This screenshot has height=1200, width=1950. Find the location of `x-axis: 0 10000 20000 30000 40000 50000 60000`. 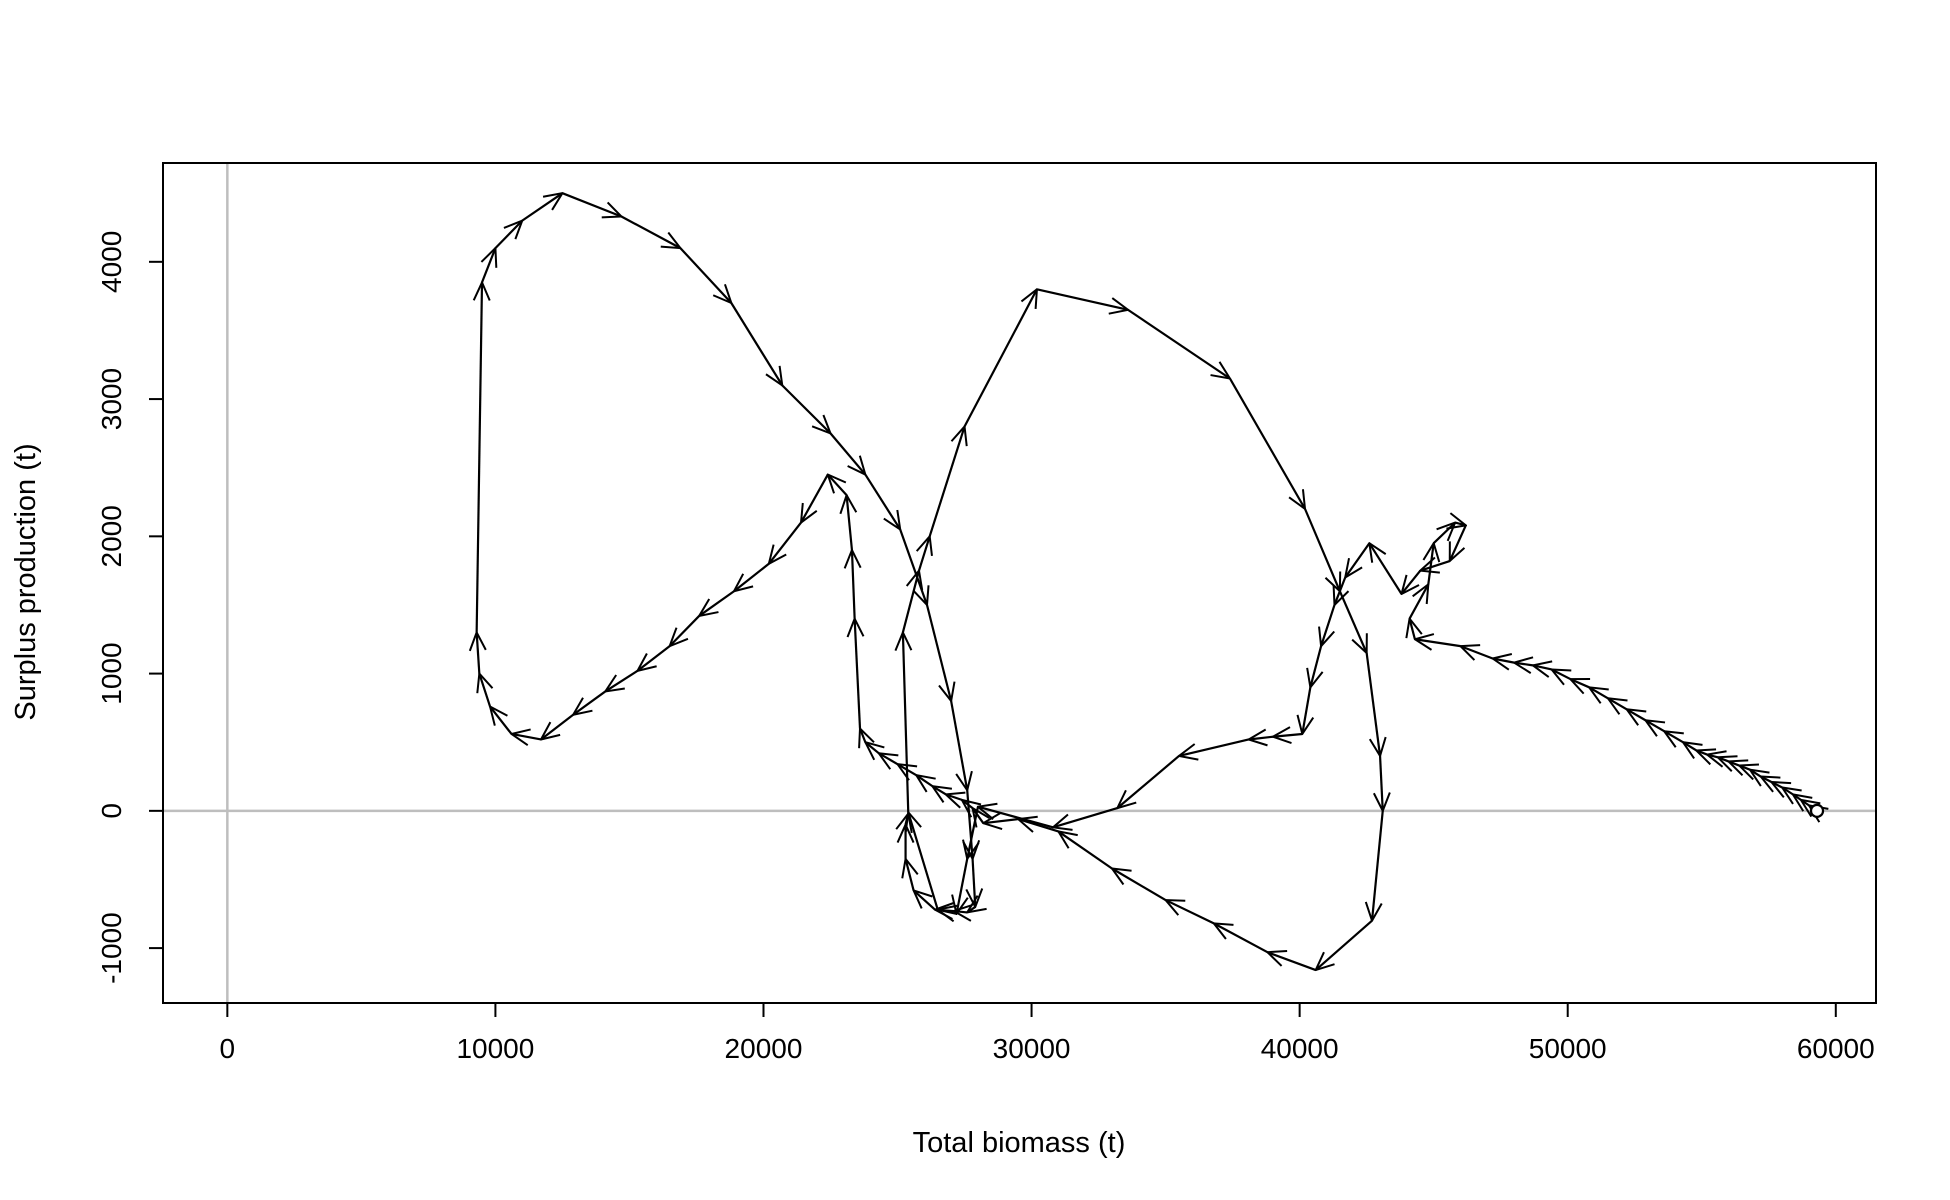

x-axis: 0 10000 20000 30000 40000 50000 60000 is located at coordinates (1047, 1033).